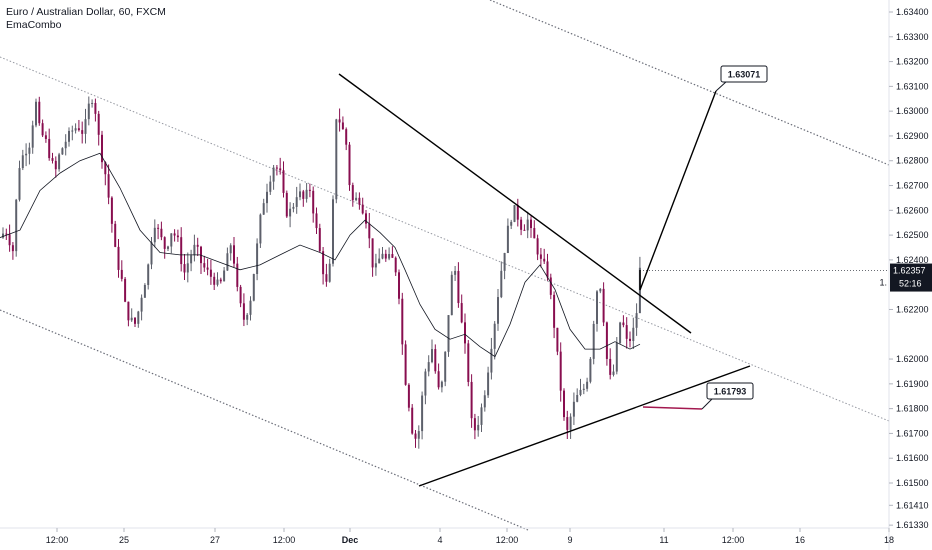 The width and height of the screenshot is (932, 550). Describe the element at coordinates (744, 75) in the screenshot. I see `callout-label: 1.63071` at that location.